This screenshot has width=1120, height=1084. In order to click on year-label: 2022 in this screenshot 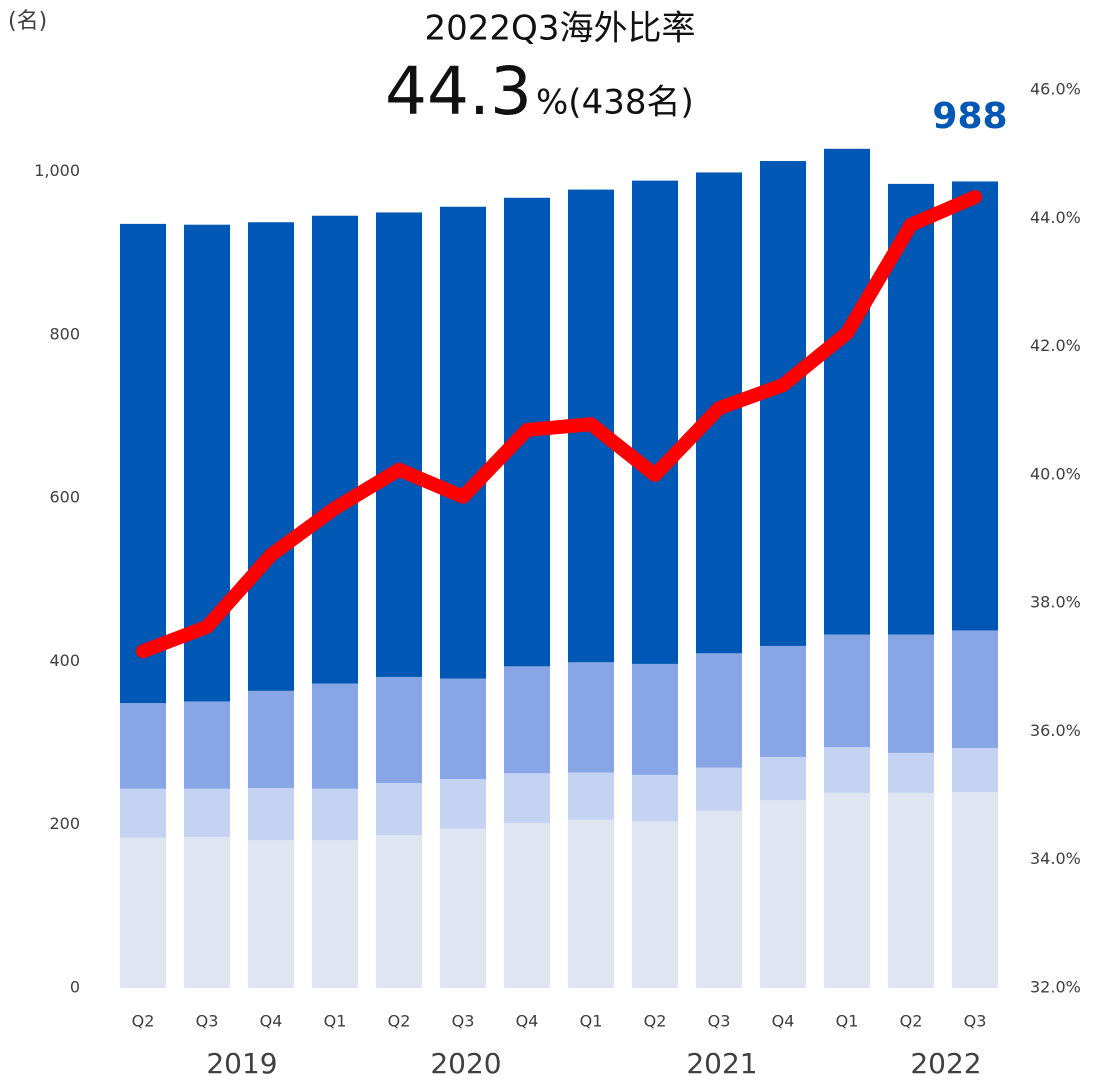, I will do `click(945, 1063)`.